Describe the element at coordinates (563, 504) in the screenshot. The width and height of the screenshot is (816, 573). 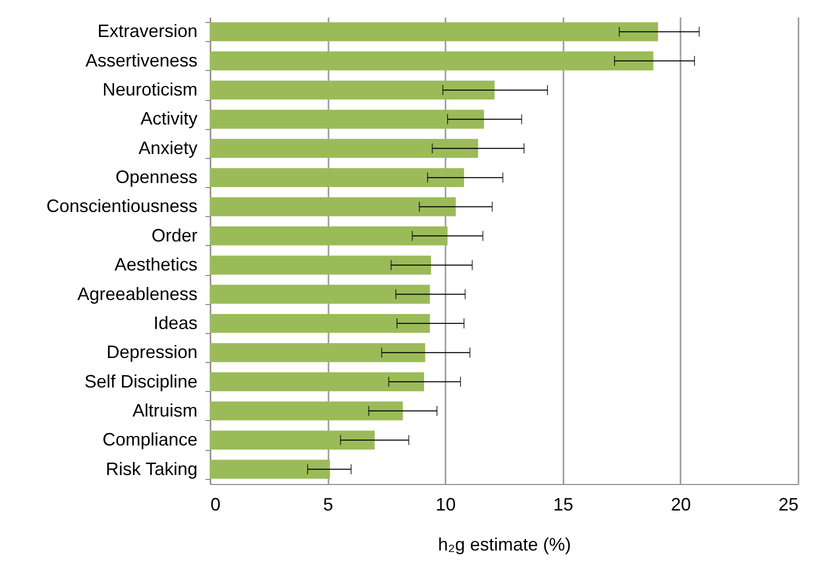
I see `x-tick-label: 15` at that location.